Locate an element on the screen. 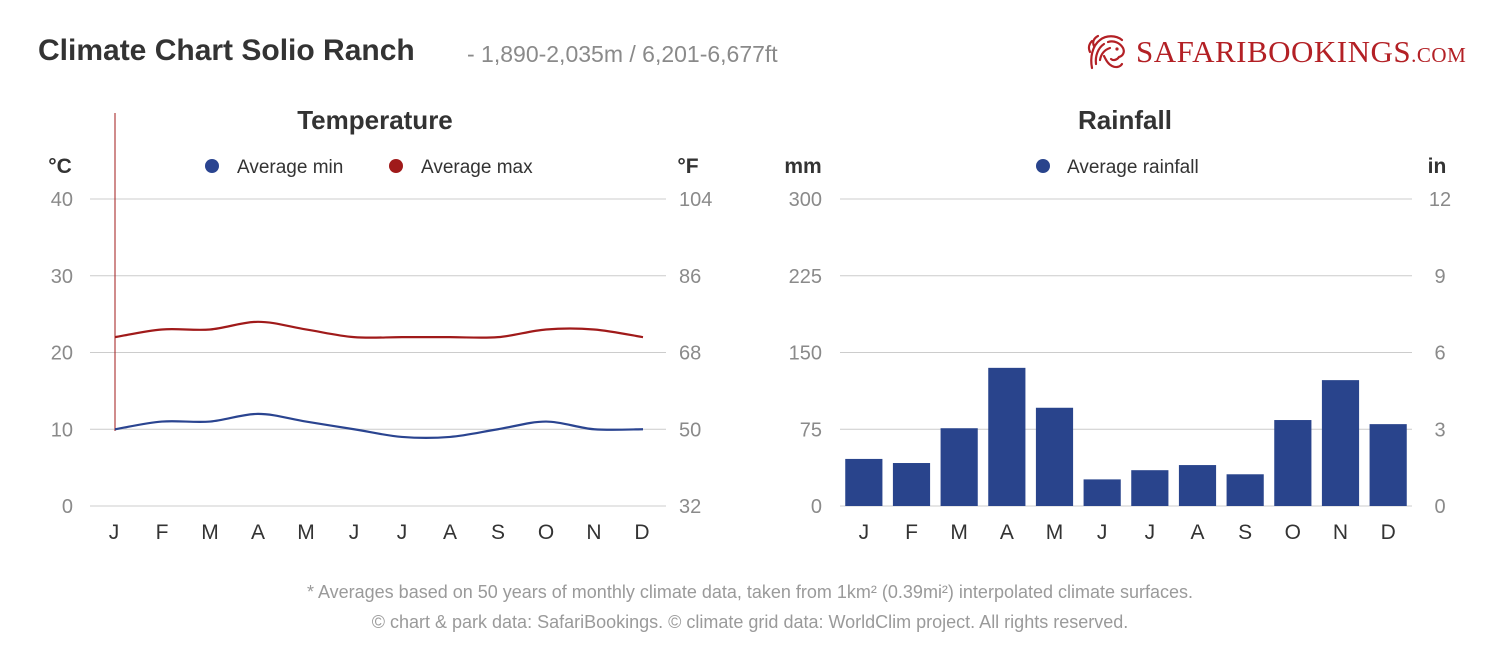 The width and height of the screenshot is (1500, 652). rain-x-tick-label: N is located at coordinates (1340, 532).